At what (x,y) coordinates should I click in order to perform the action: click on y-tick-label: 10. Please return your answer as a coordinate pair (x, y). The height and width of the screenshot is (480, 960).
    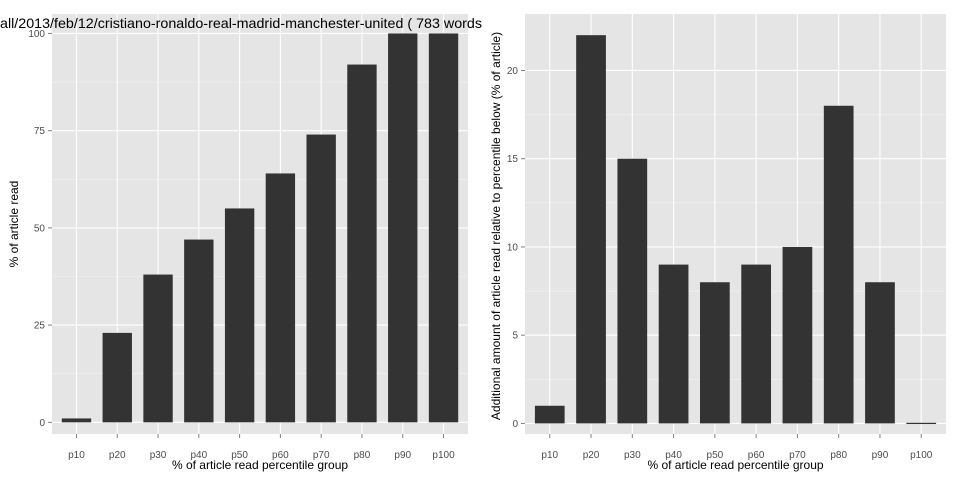
    Looking at the image, I should click on (513, 247).